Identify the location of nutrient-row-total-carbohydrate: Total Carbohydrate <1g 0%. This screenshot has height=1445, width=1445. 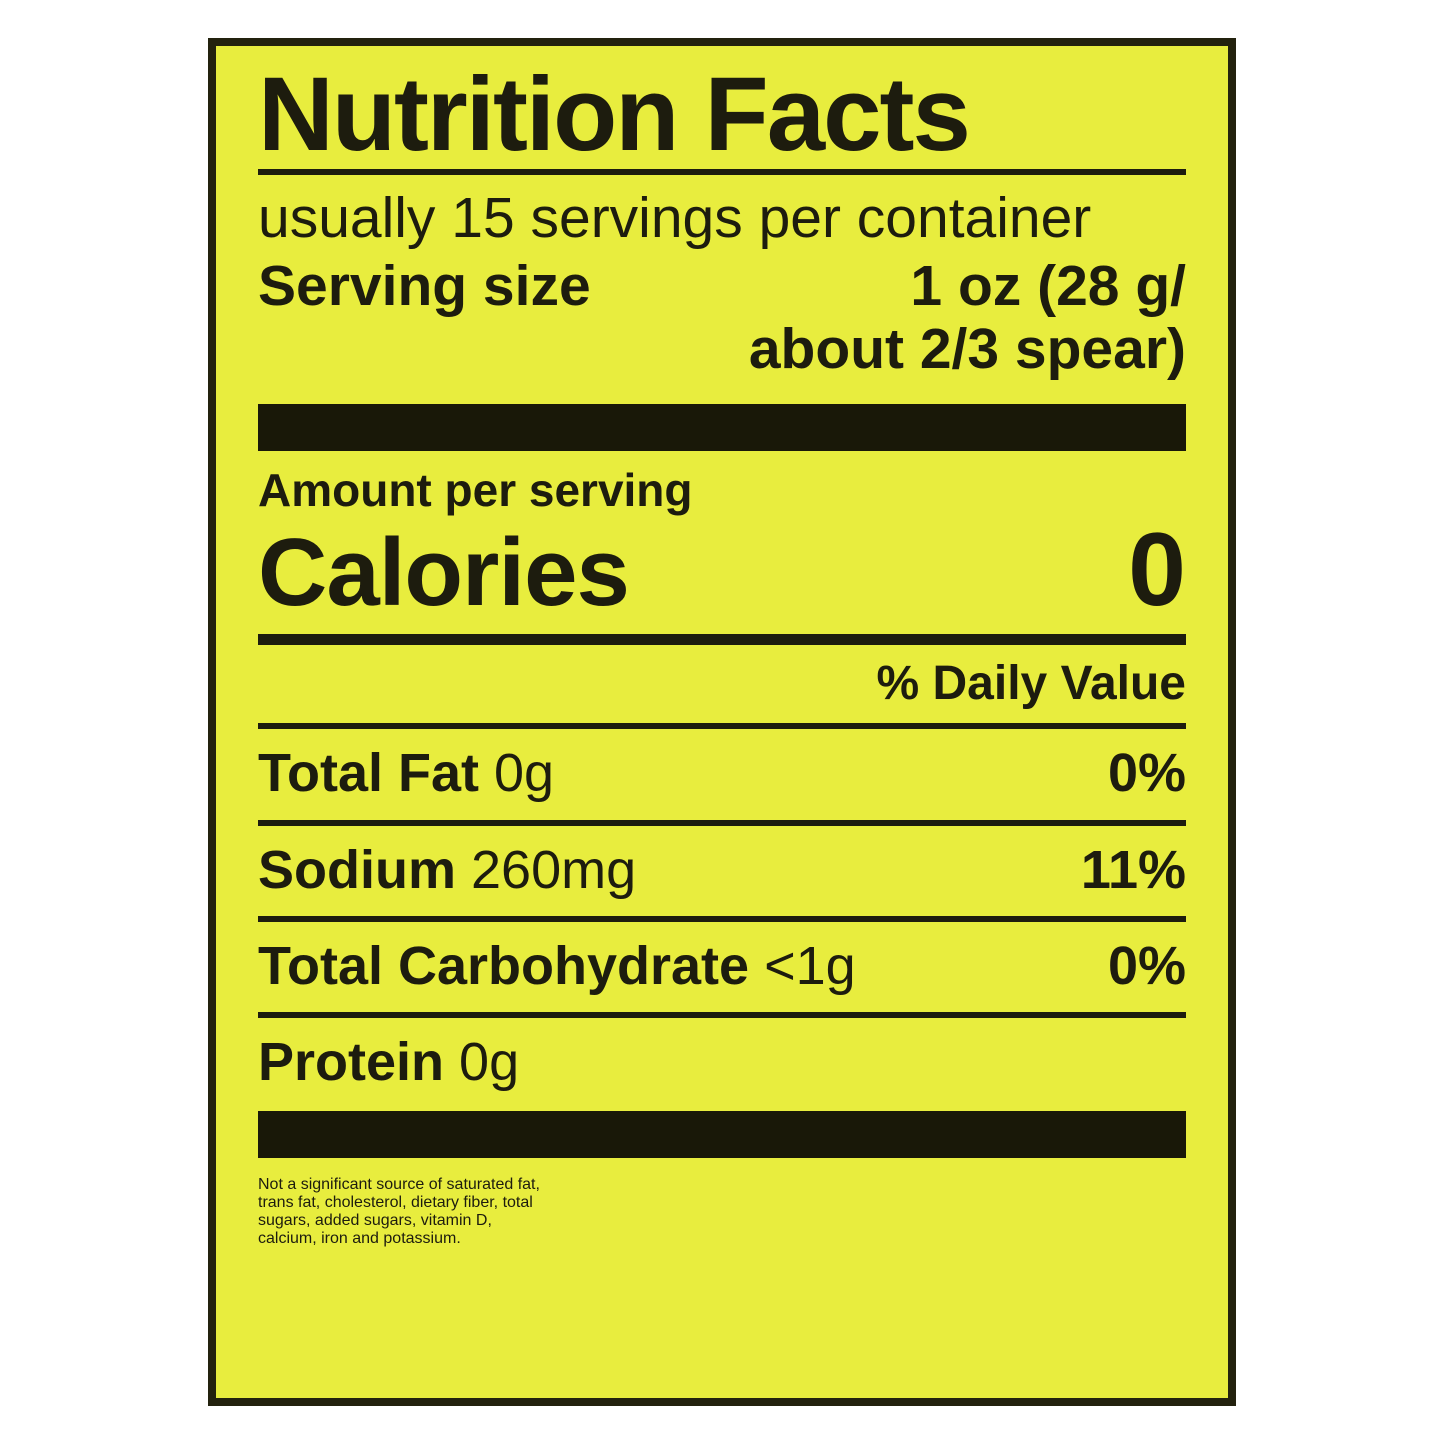
(722, 967).